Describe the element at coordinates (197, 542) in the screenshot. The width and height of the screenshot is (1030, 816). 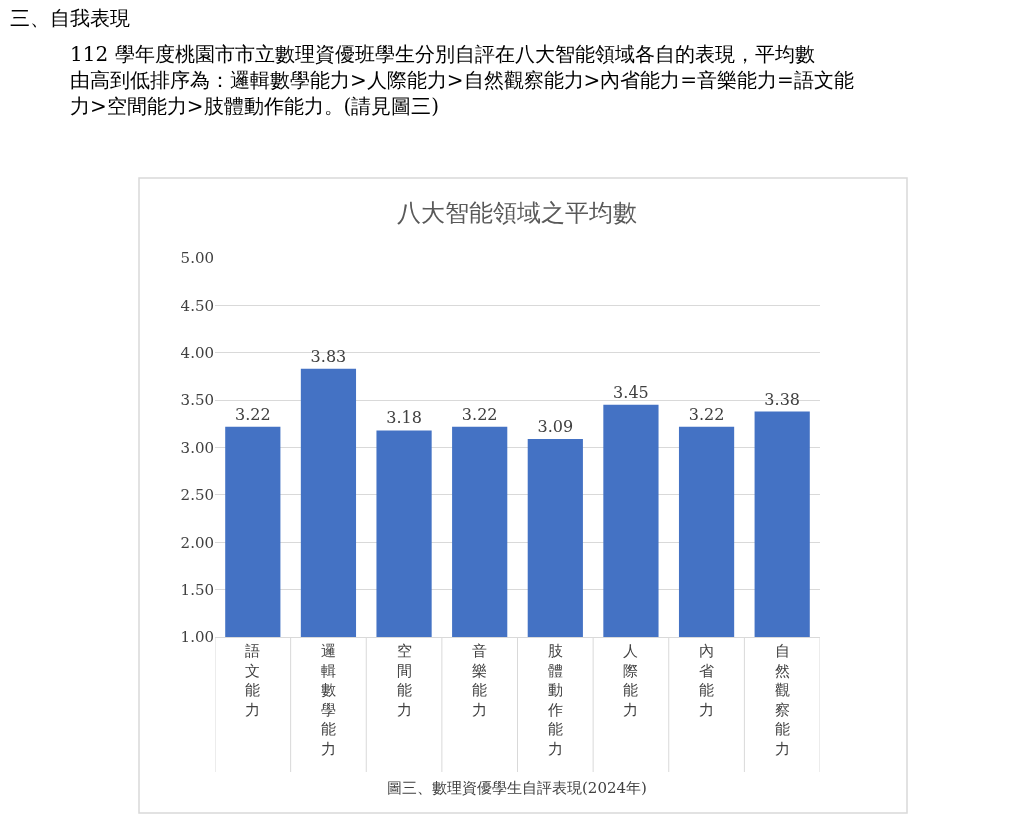
I see `y-tick-label: 2.00` at that location.